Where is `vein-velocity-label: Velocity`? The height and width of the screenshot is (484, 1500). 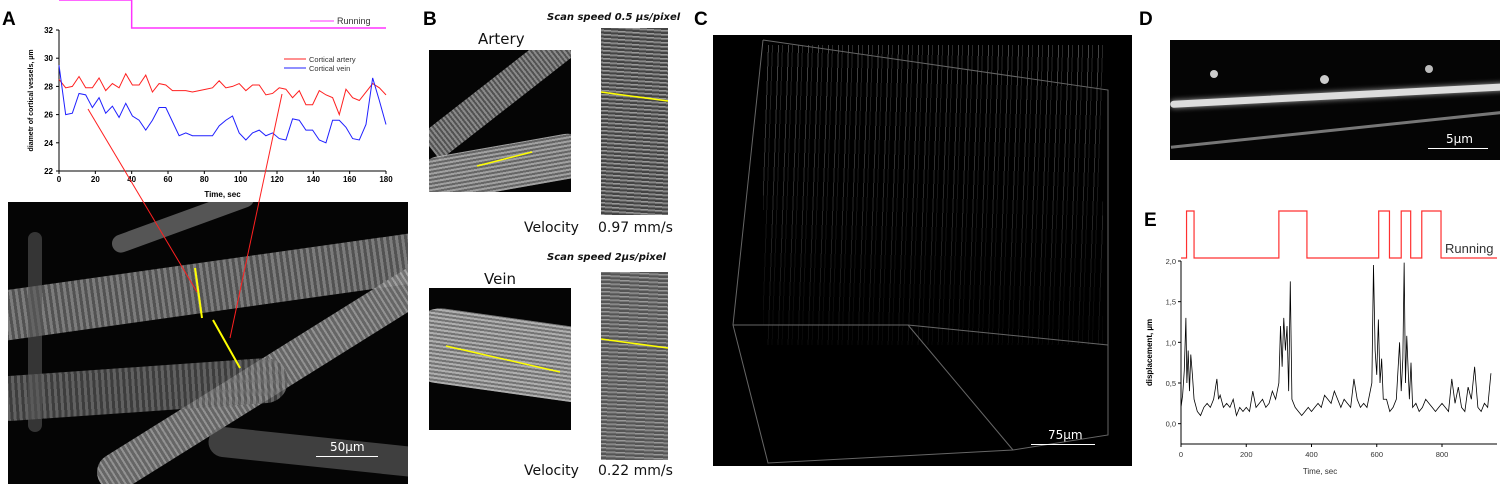 vein-velocity-label: Velocity is located at coordinates (551, 471).